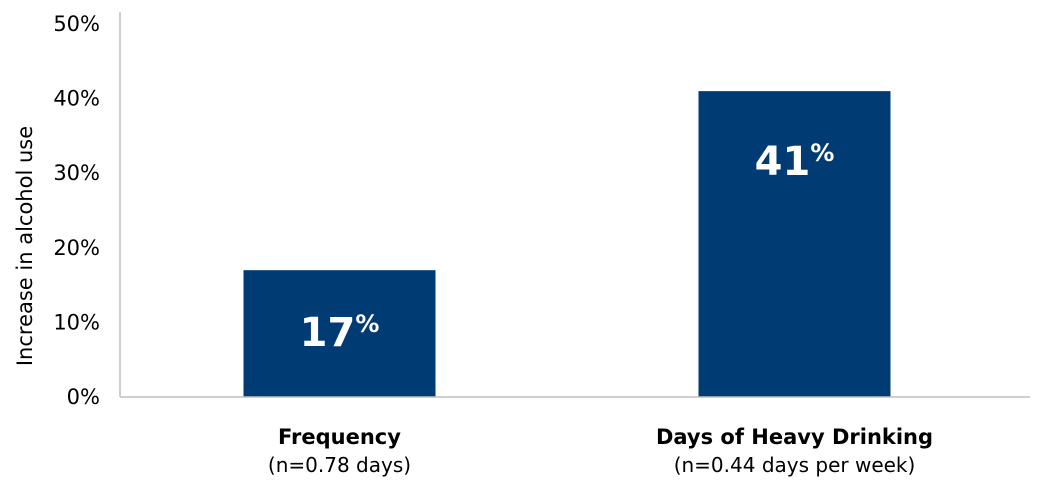  I want to click on y-tick-label: 40%, so click(76, 99).